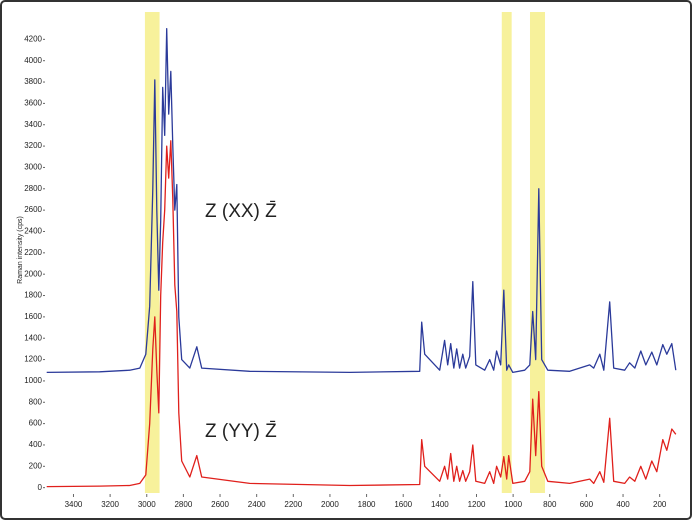 This screenshot has width=692, height=520. I want to click on x-tick-label: 1000, so click(513, 504).